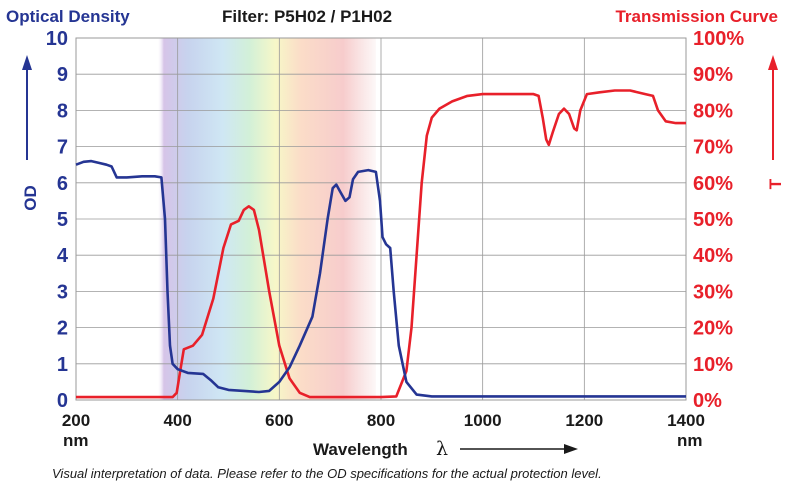  I want to click on right-axis-label: T, so click(775, 183).